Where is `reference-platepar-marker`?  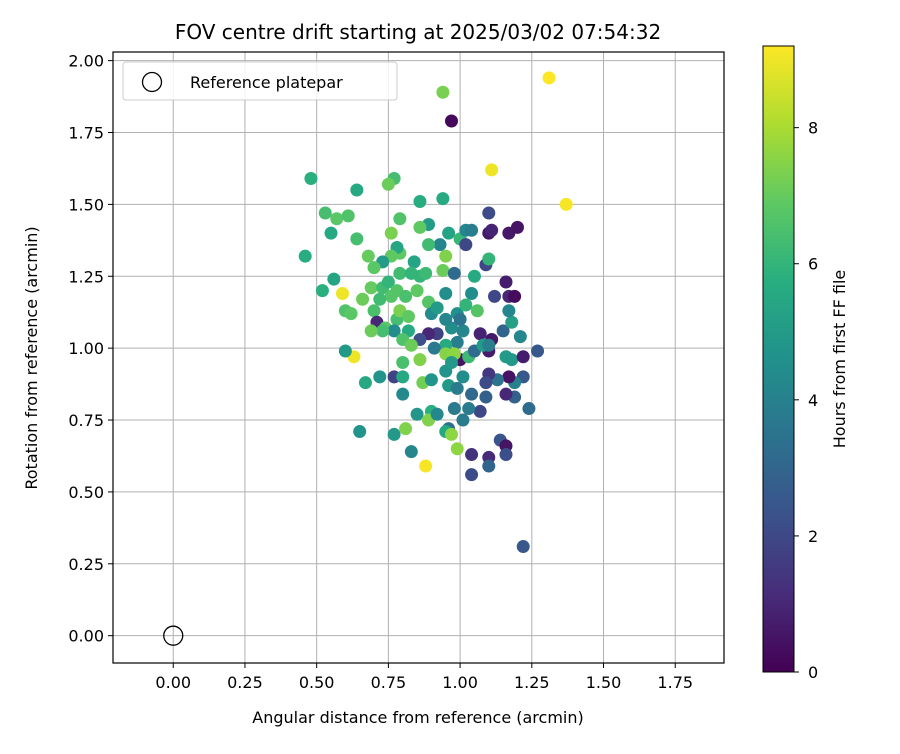 reference-platepar-marker is located at coordinates (173, 635).